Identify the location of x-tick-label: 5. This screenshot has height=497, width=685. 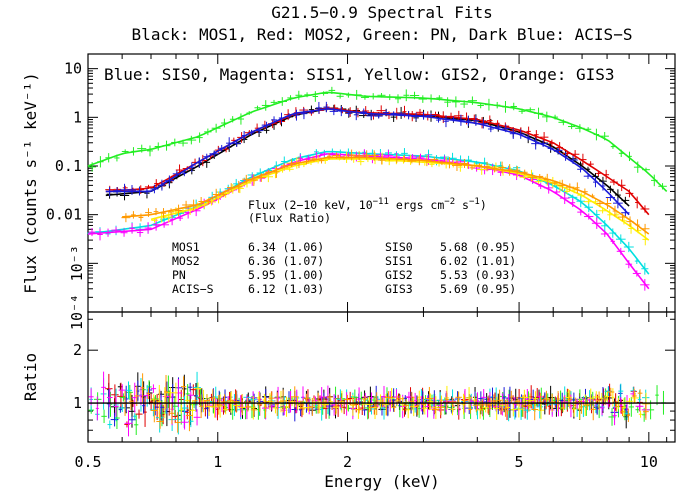
(519, 462).